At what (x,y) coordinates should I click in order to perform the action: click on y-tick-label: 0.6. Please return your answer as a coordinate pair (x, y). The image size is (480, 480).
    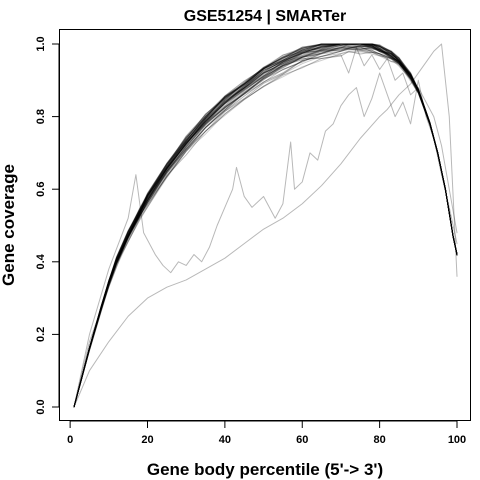
    Looking at the image, I should click on (41, 189).